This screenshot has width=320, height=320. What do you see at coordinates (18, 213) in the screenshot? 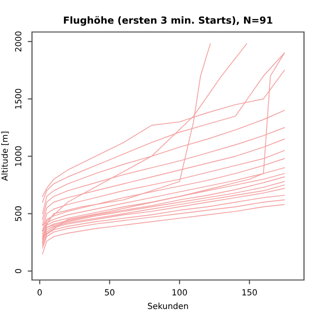
I see `y-tick-label: 500` at bounding box center [18, 213].